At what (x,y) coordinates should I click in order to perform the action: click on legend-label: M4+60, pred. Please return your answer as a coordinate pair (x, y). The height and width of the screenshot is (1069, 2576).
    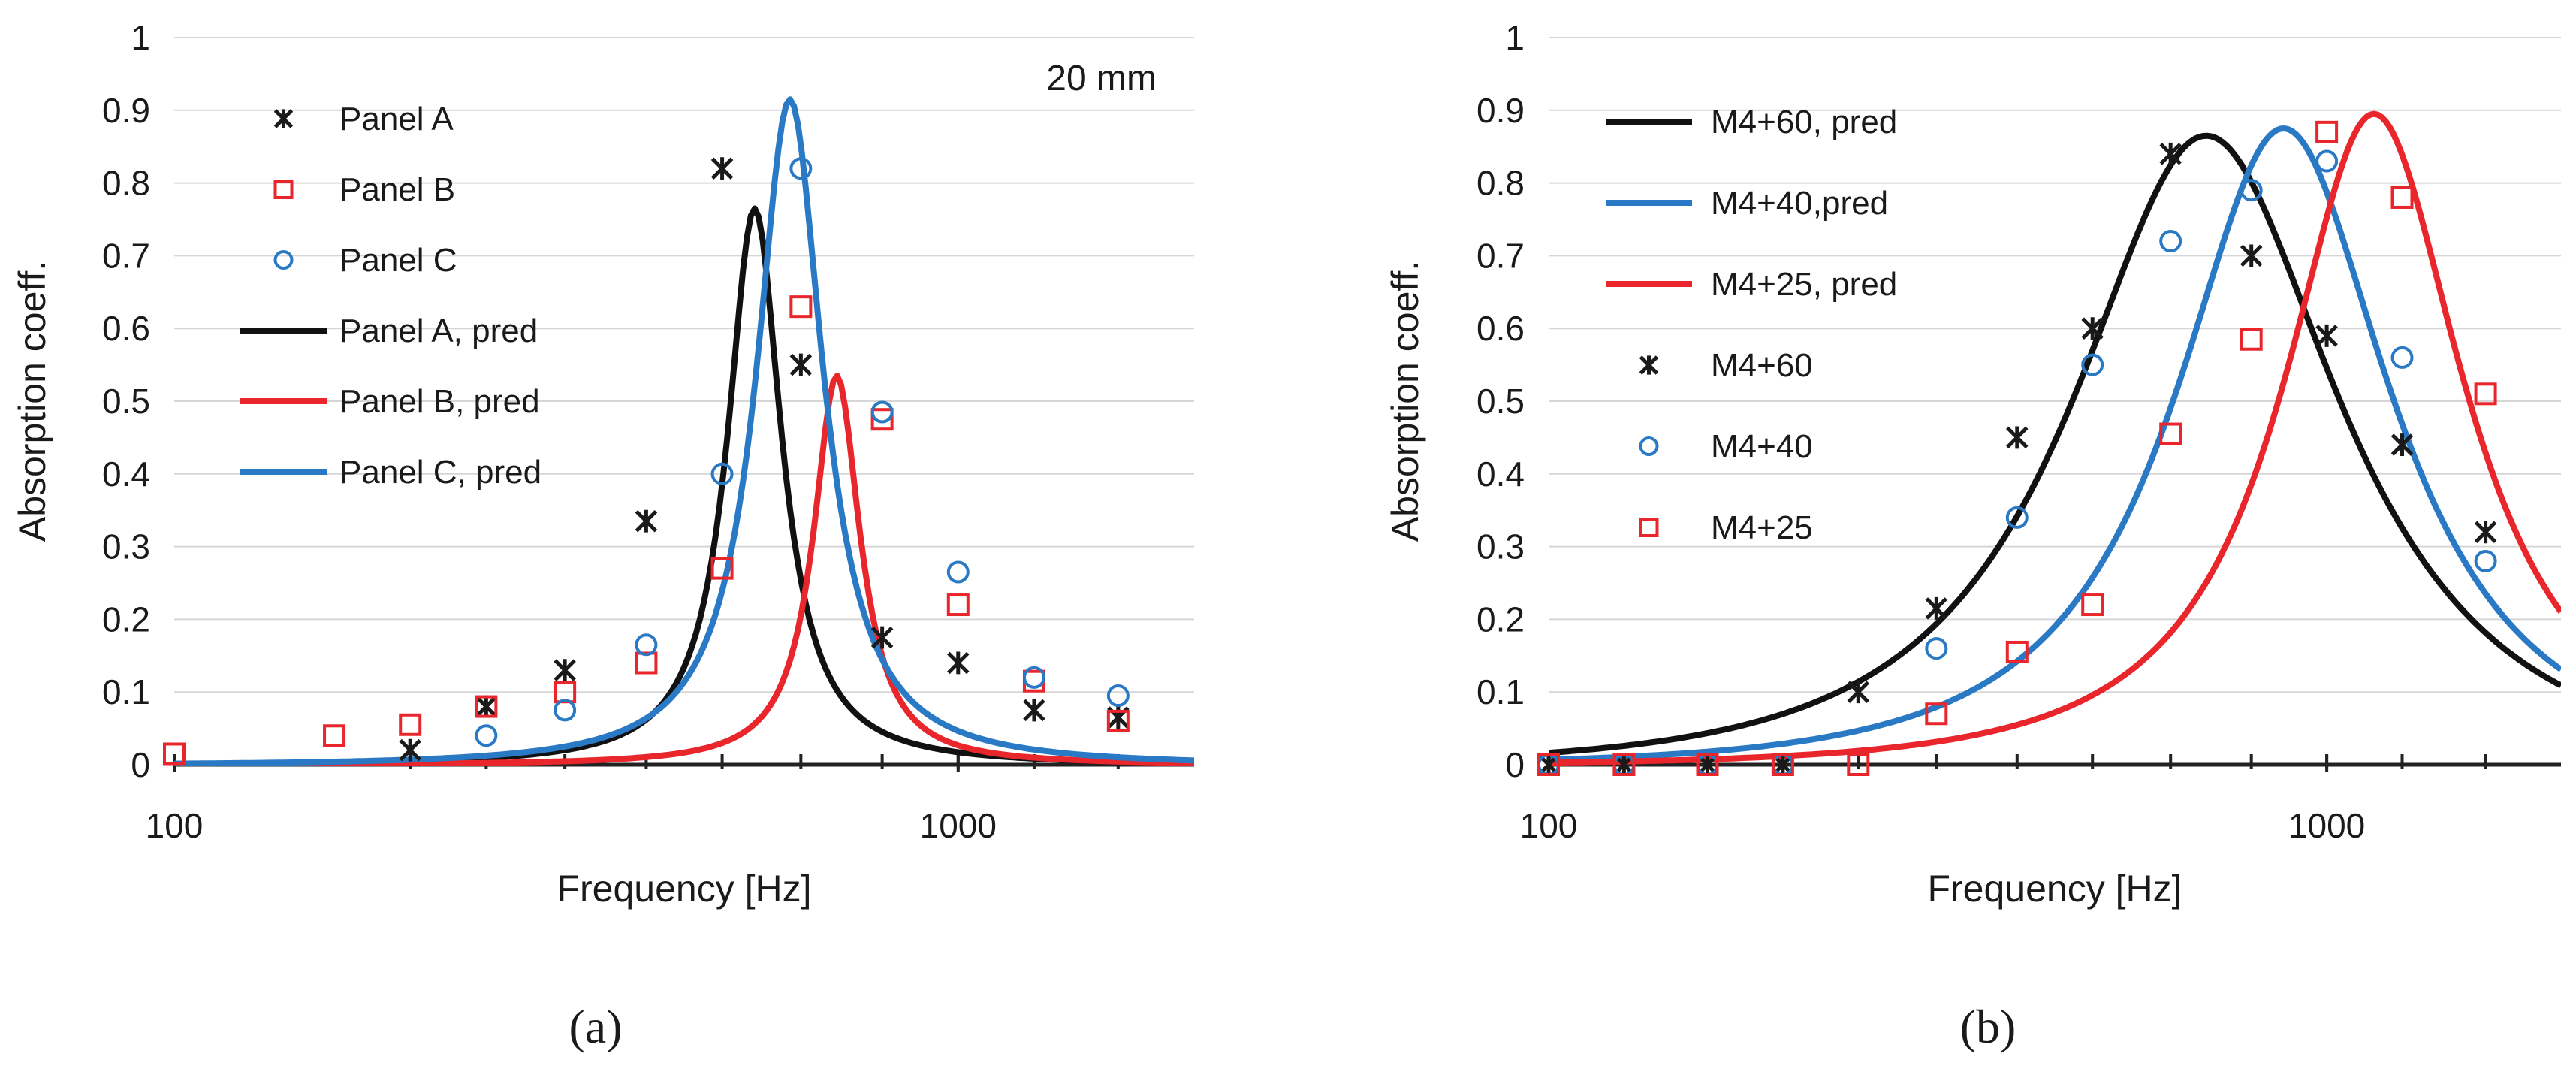
    Looking at the image, I should click on (1804, 122).